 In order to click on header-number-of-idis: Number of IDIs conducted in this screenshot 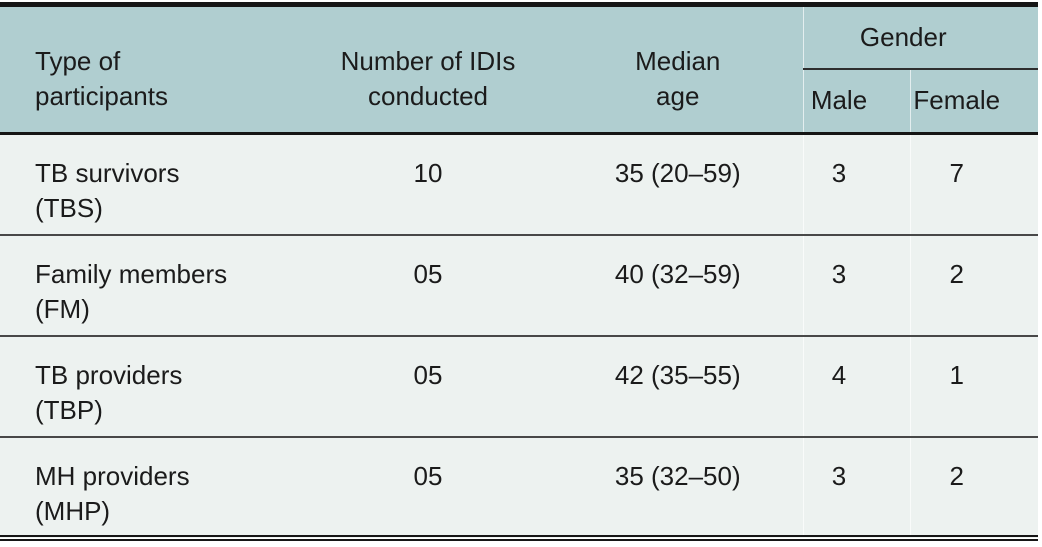, I will do `click(428, 69)`.